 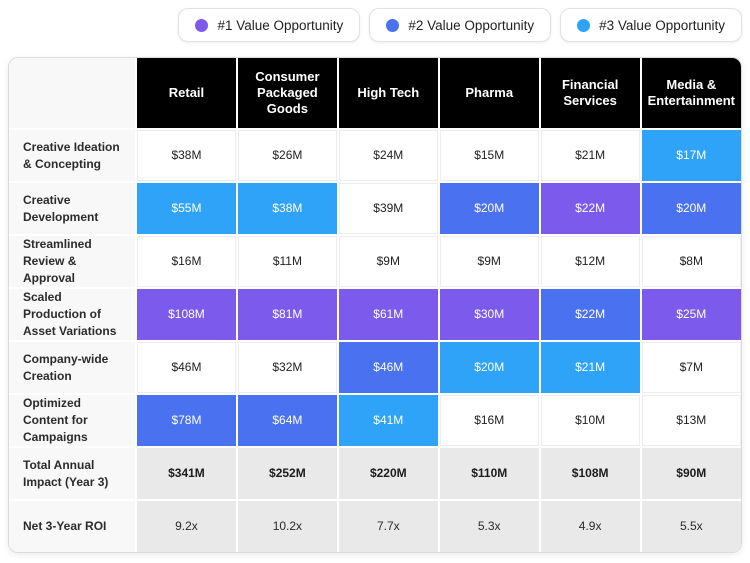 I want to click on roi-cell: 7.7x, so click(x=388, y=526).